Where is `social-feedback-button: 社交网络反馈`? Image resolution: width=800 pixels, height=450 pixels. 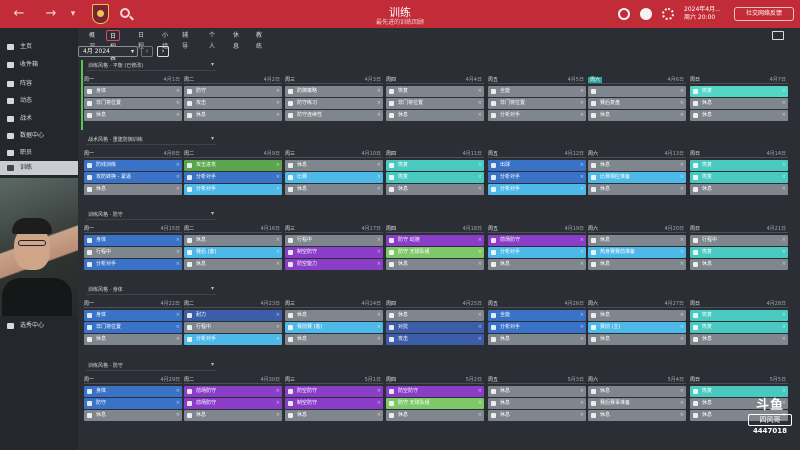
social-feedback-button: 社交网络反馈 is located at coordinates (764, 14).